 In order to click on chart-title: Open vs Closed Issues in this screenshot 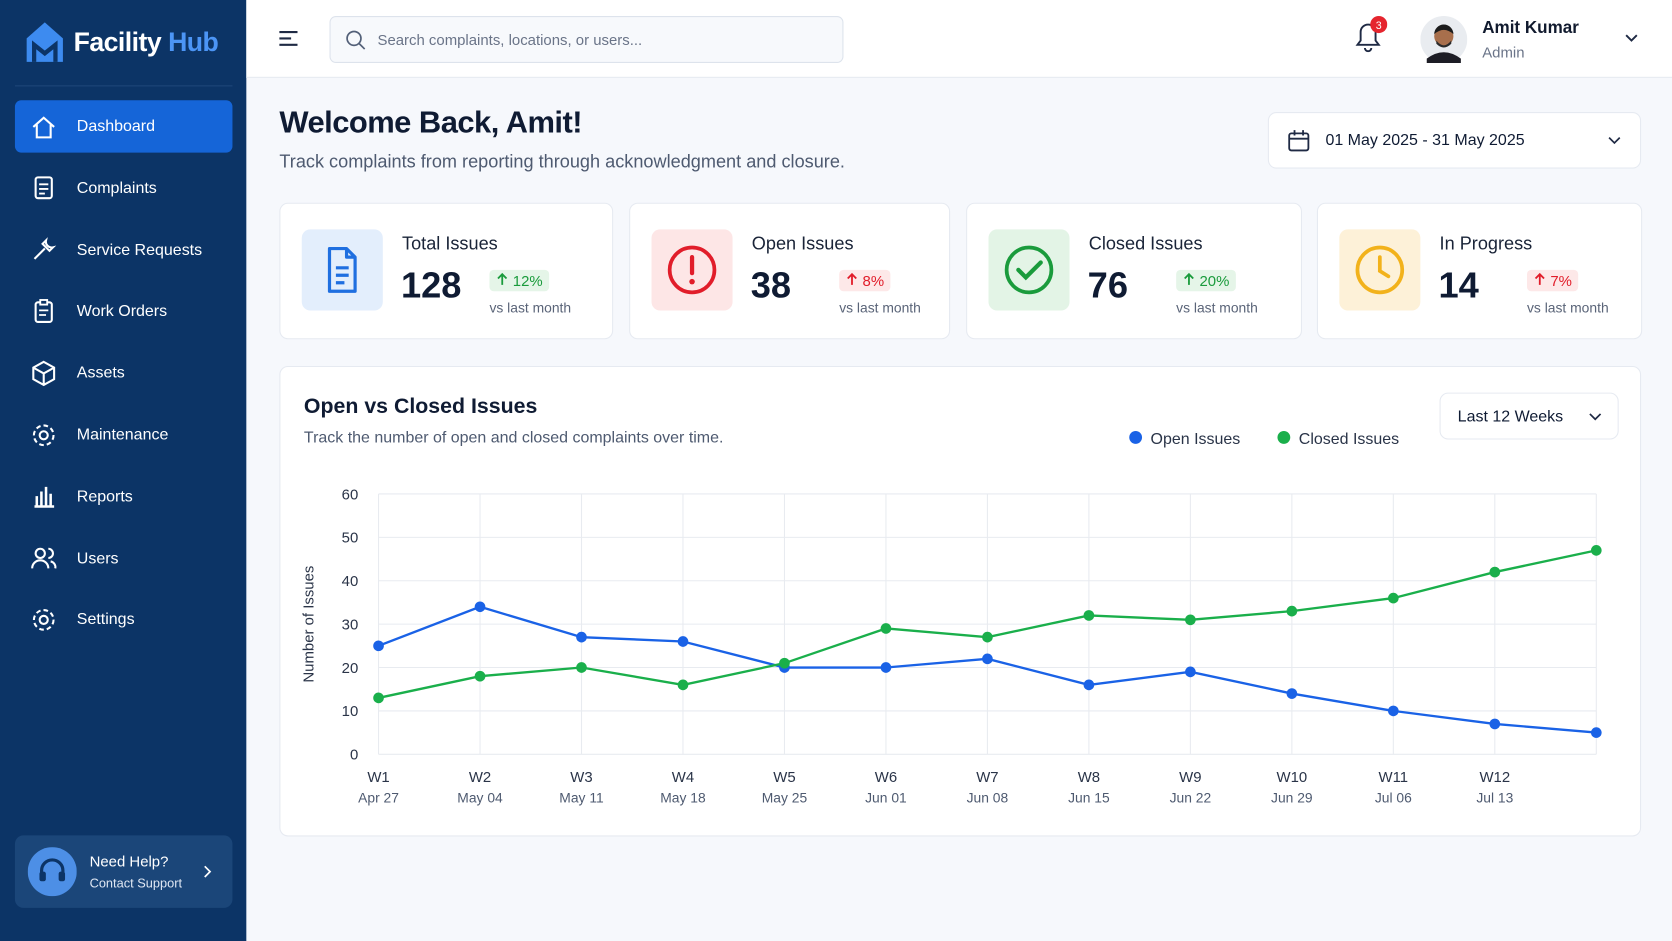, I will do `click(420, 406)`.